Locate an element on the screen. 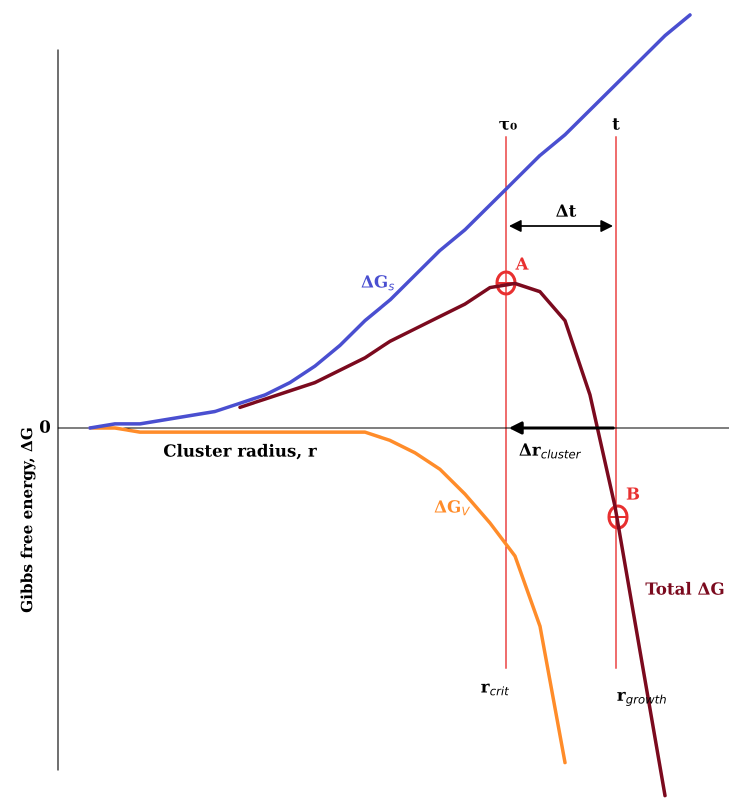 The width and height of the screenshot is (729, 799). y-axis-title: Gibbs free energy, ΔG is located at coordinates (28, 520).